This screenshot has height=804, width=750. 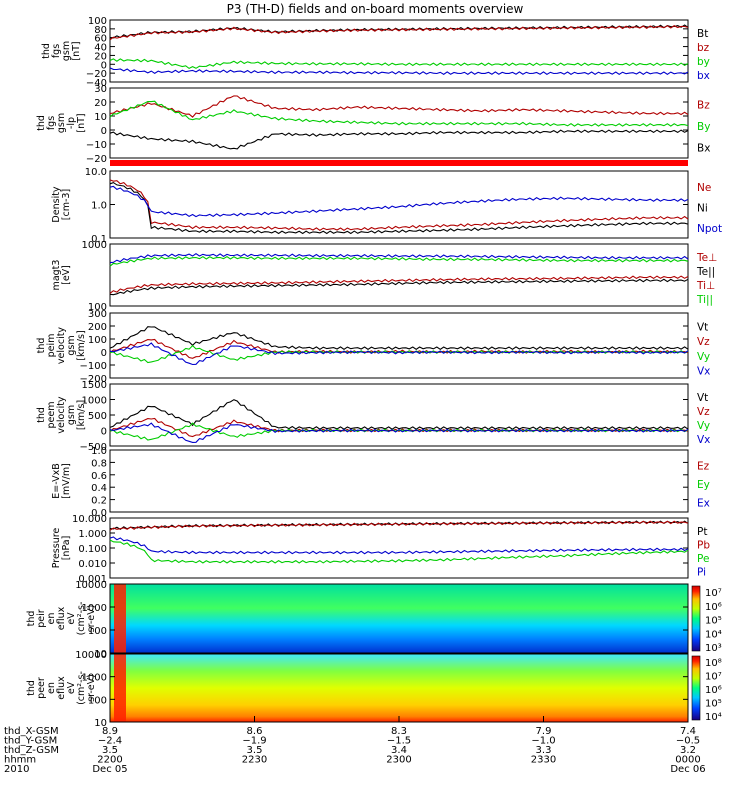 I want to click on legend-entry: Te⊥, so click(x=706, y=258).